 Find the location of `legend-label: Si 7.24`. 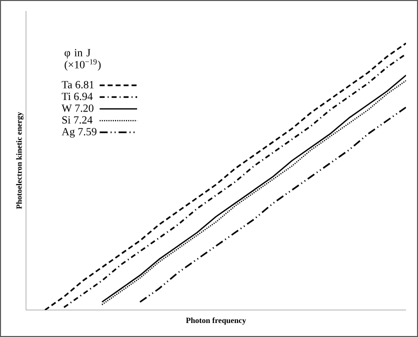

legend-label: Si 7.24 is located at coordinates (77, 120).